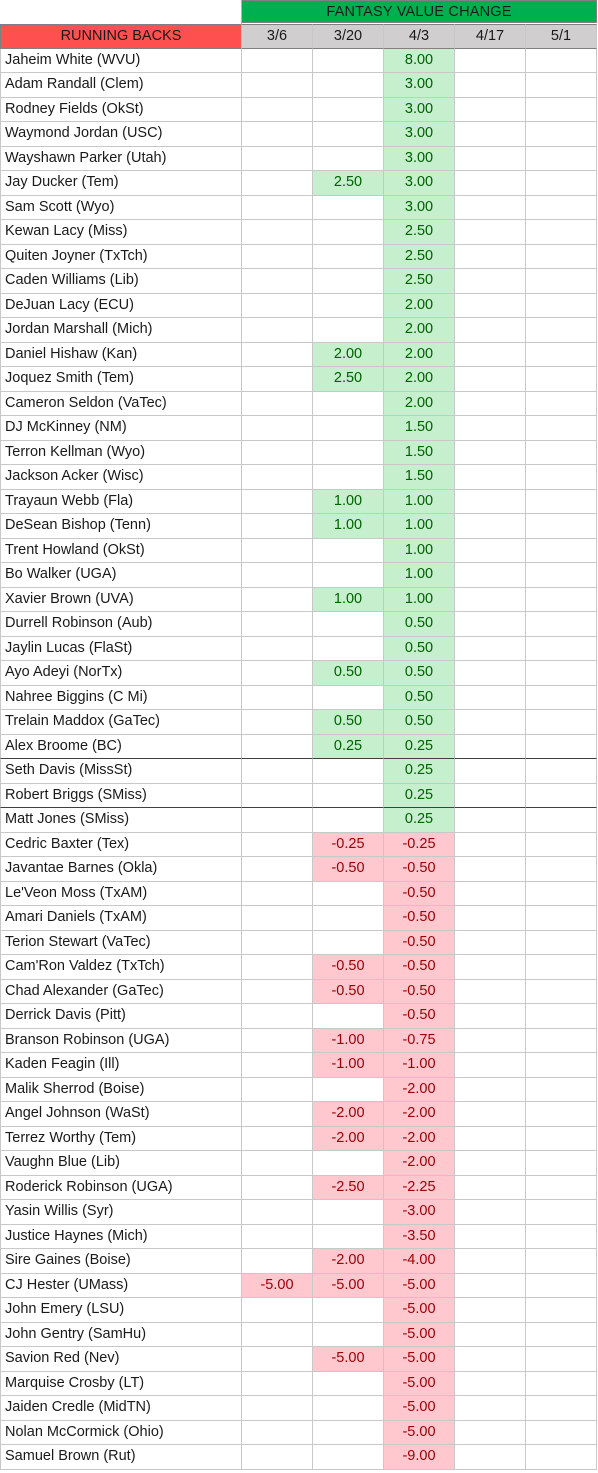 The image size is (598, 1473). Describe the element at coordinates (419, 452) in the screenshot. I see `value-cell: 1.50` at that location.